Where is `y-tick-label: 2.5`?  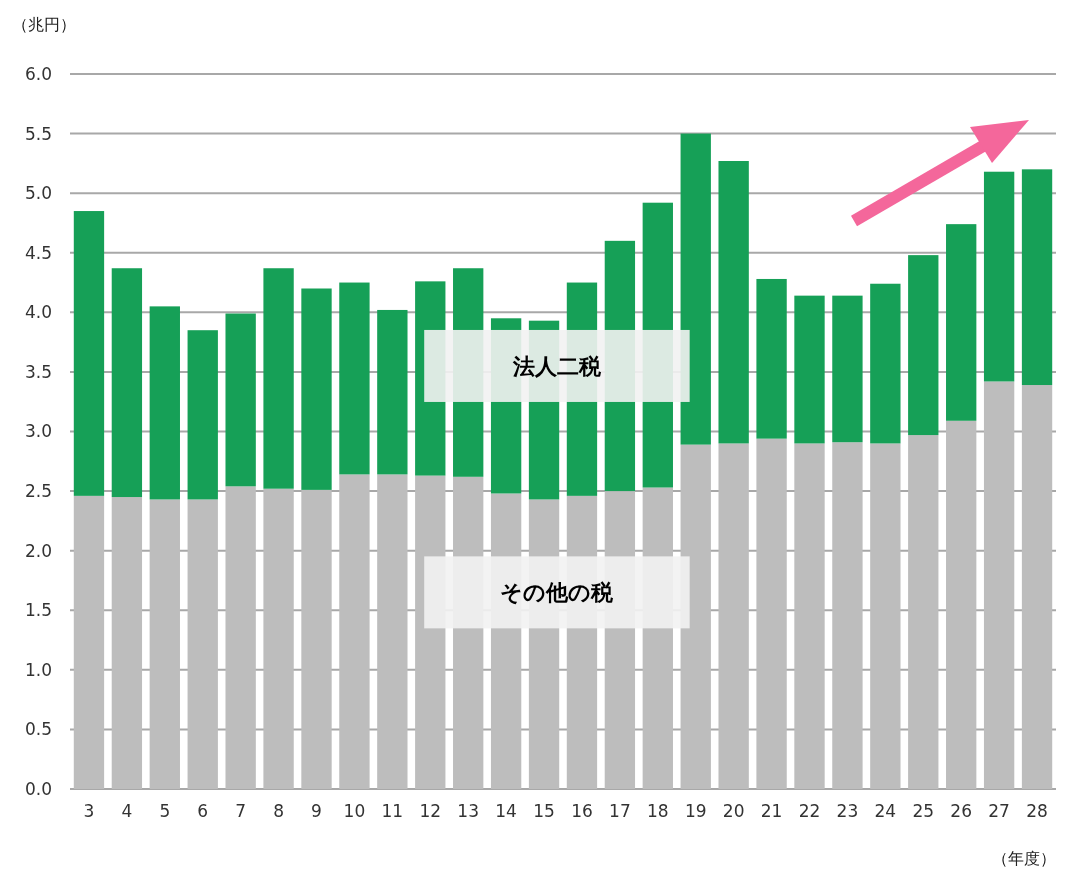
y-tick-label: 2.5 is located at coordinates (38, 491).